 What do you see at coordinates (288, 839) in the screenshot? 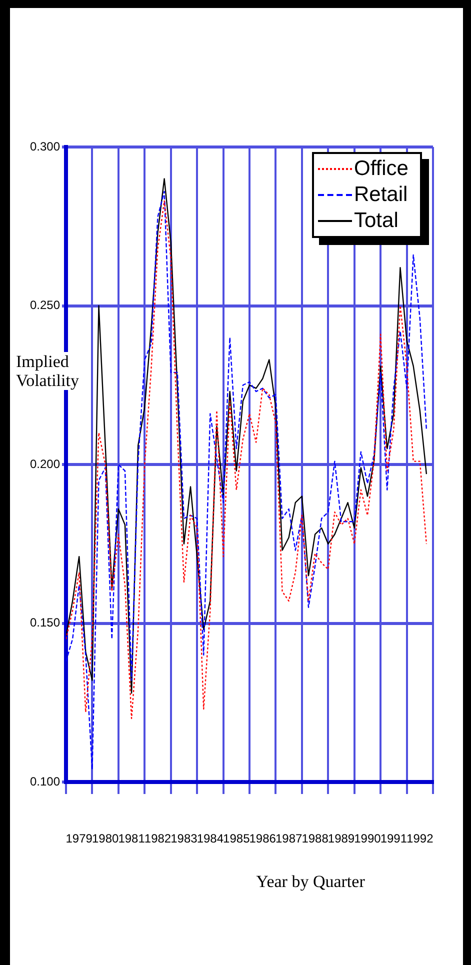
I see `x-tick-label: 1987` at bounding box center [288, 839].